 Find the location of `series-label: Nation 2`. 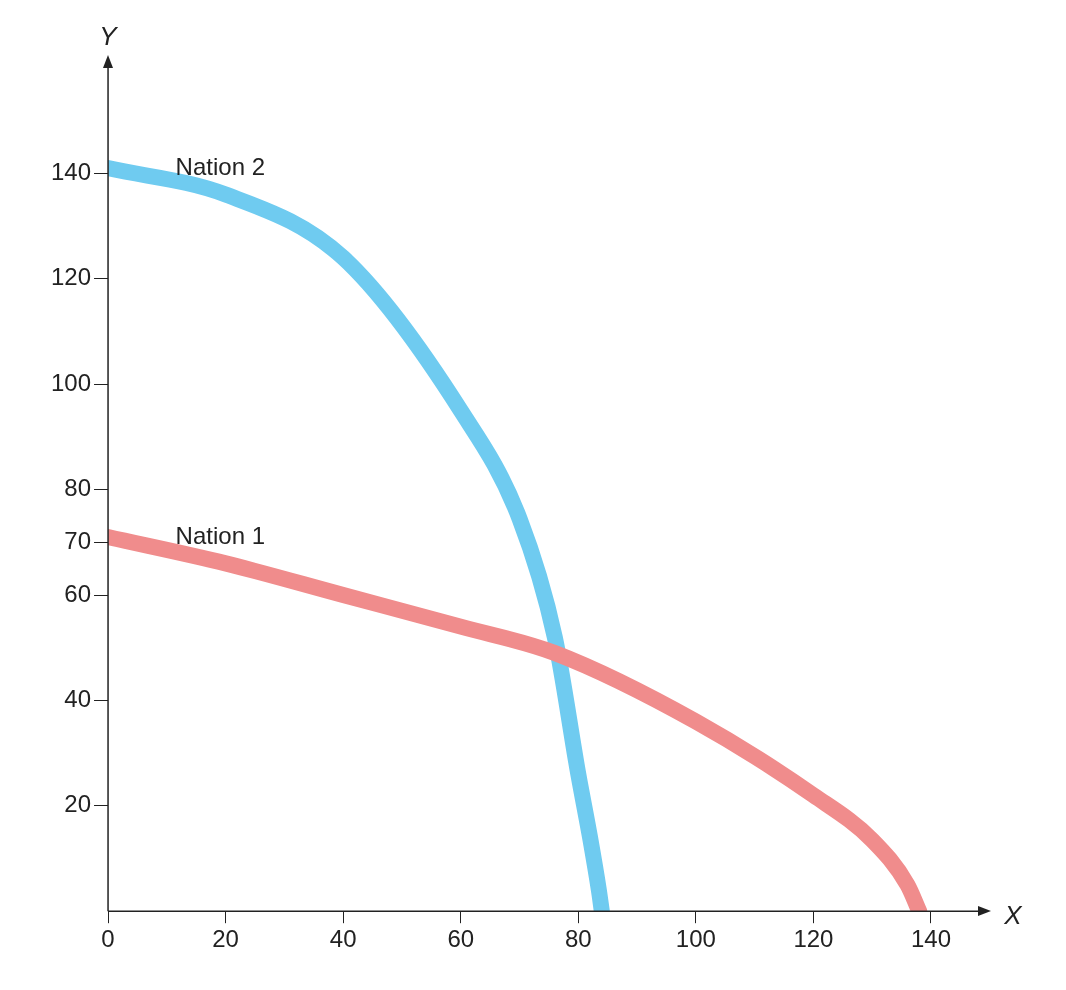

series-label: Nation 2 is located at coordinates (220, 167).